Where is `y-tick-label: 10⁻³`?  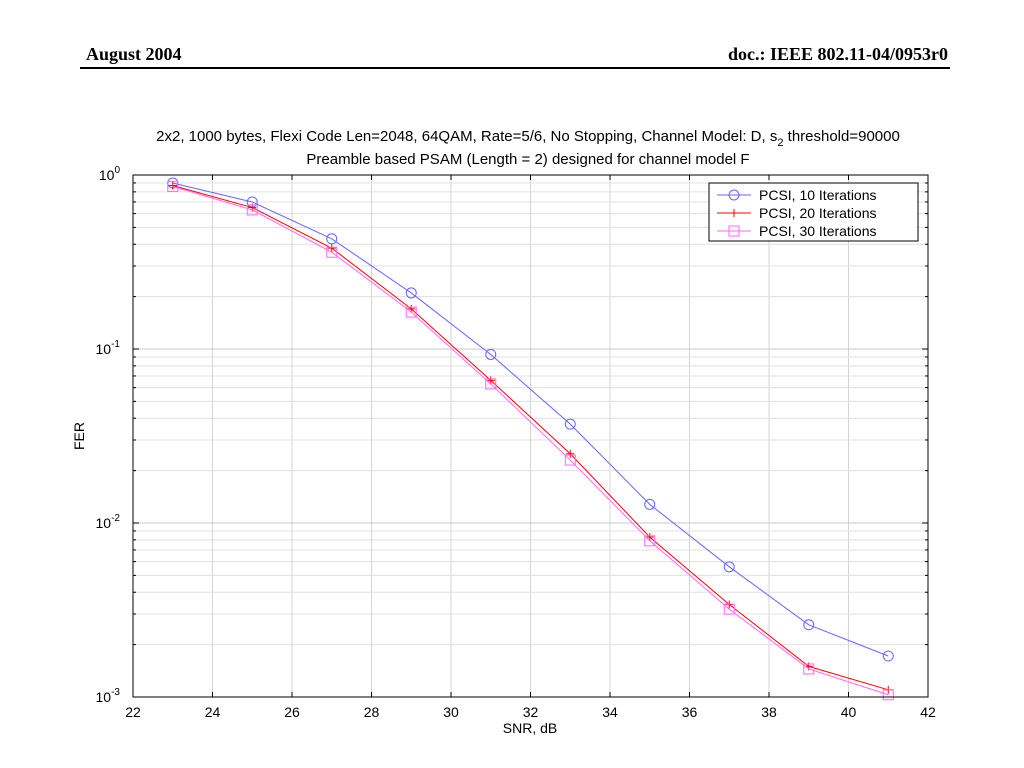
y-tick-label: 10⁻³ is located at coordinates (108, 696).